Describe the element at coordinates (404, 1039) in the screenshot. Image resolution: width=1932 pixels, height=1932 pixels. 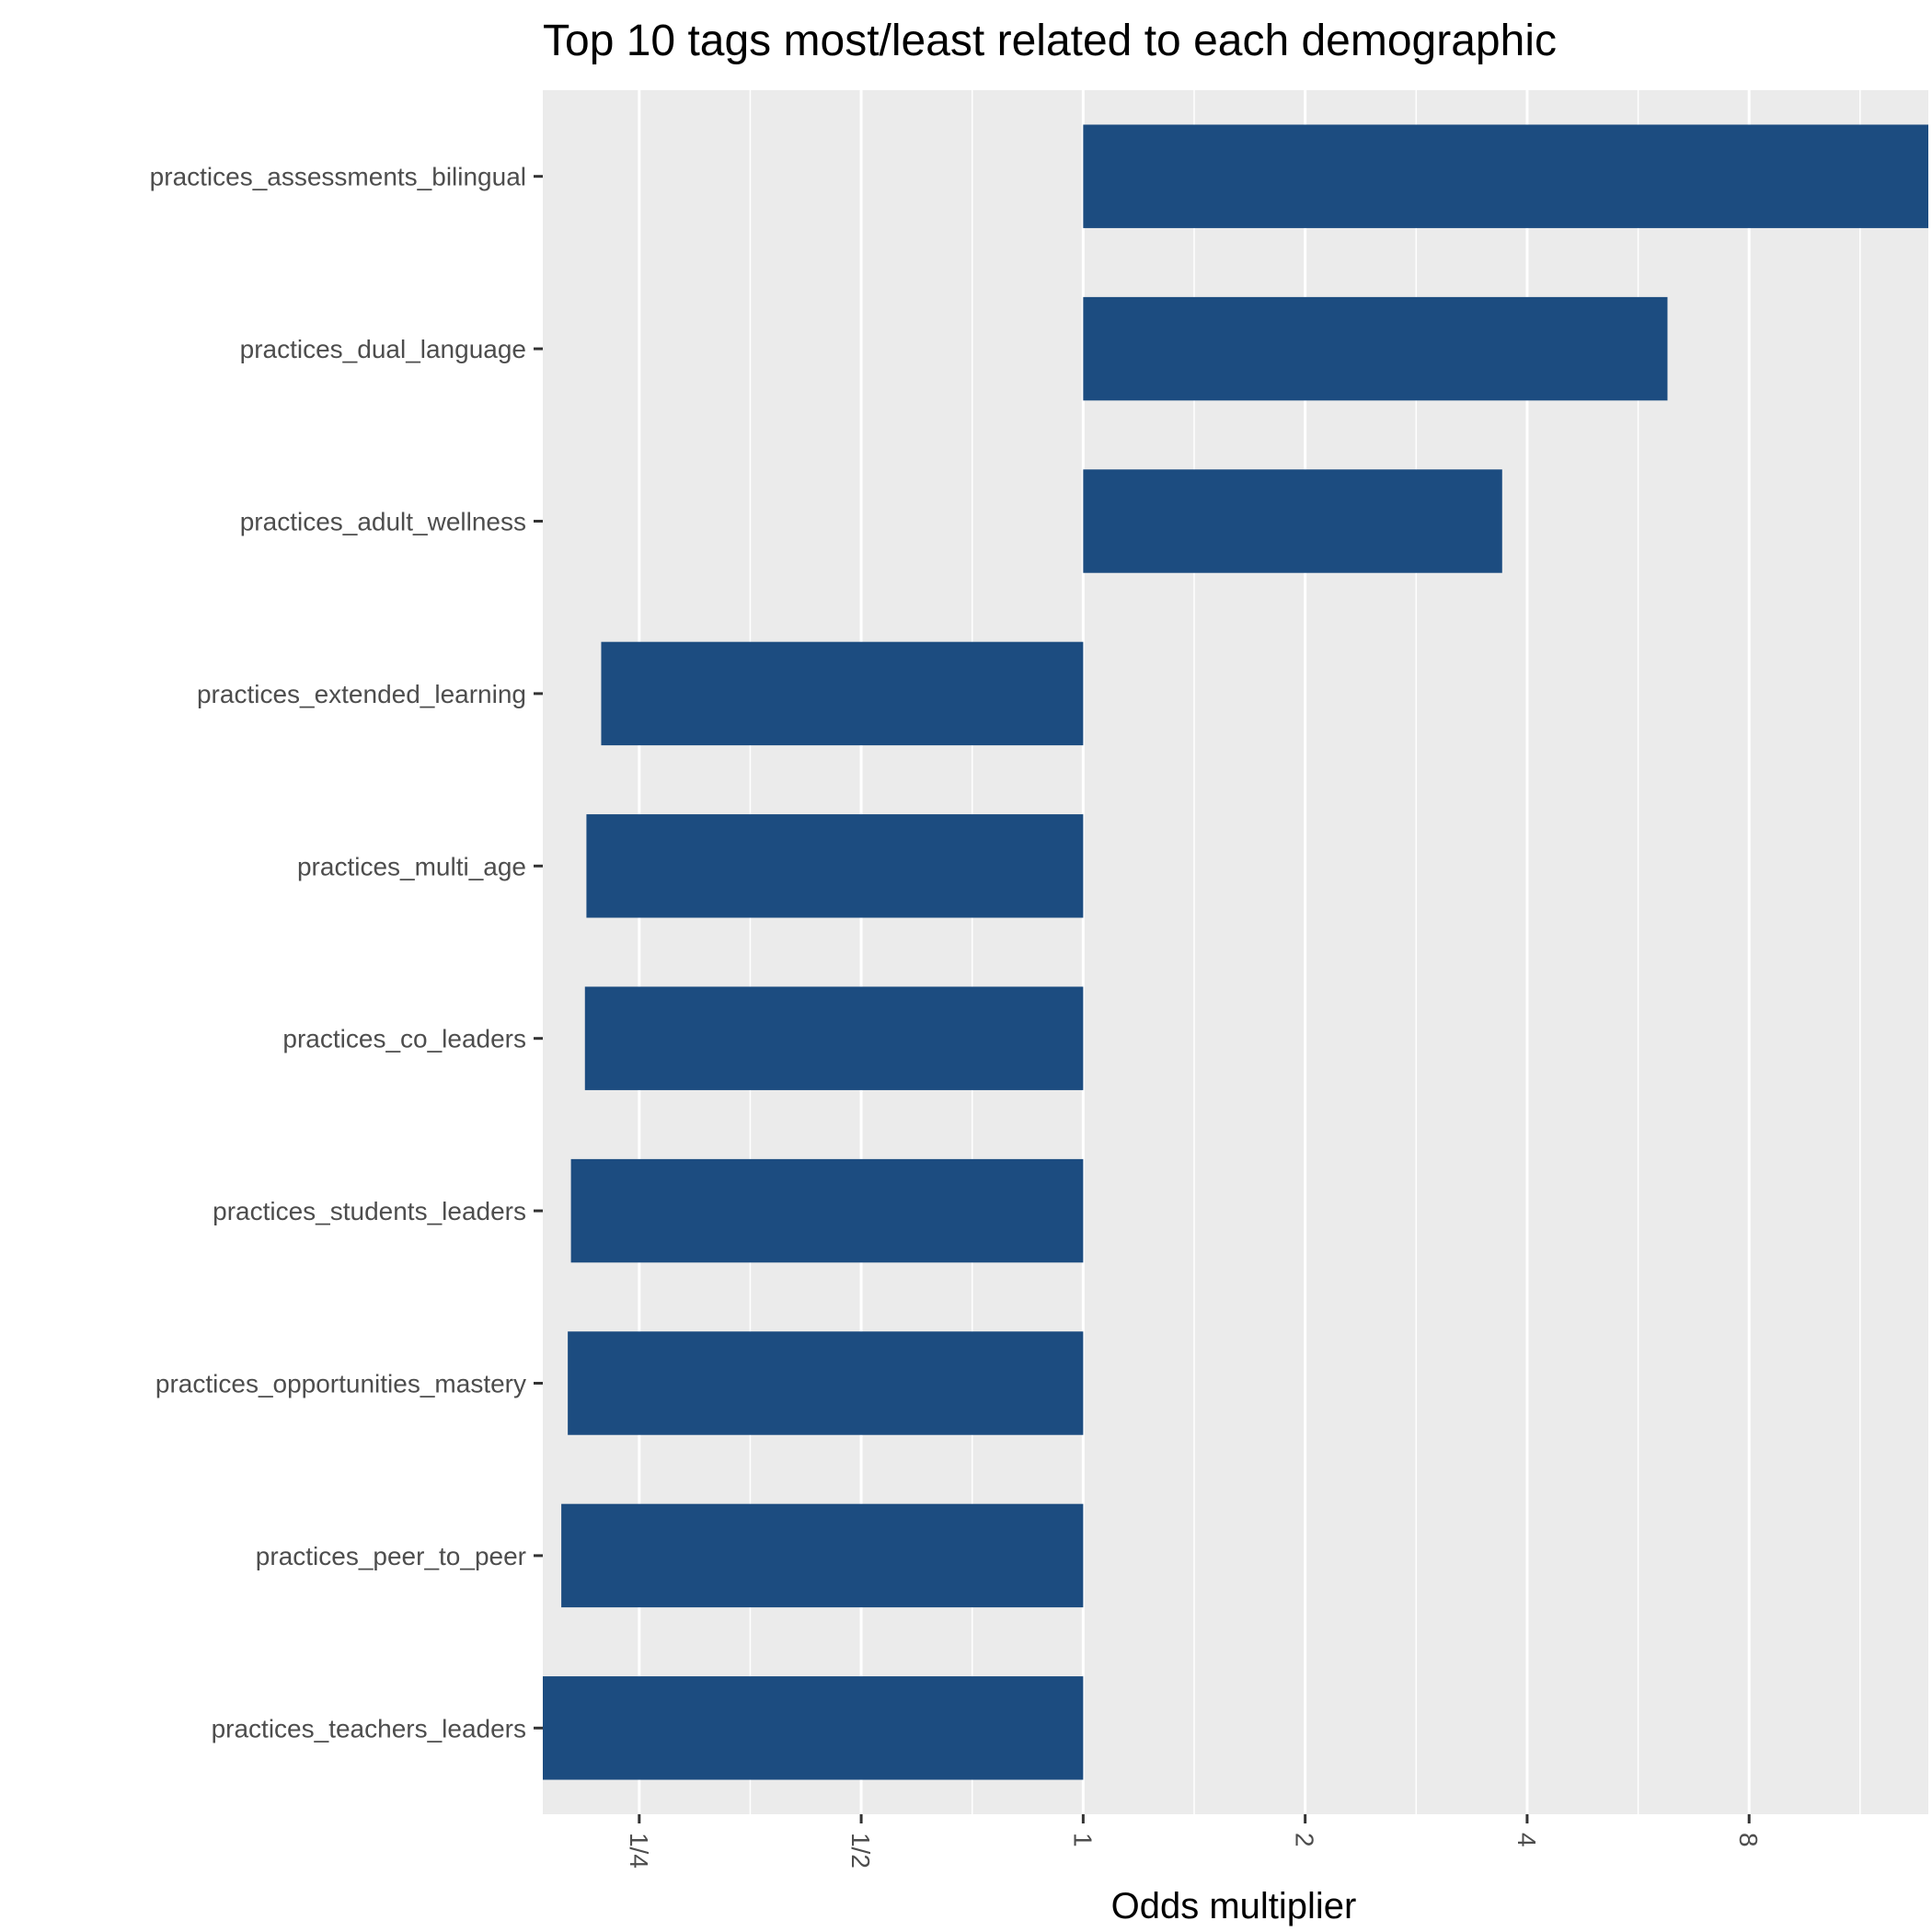
I see `y-tick-label: practices_co_leaders` at that location.